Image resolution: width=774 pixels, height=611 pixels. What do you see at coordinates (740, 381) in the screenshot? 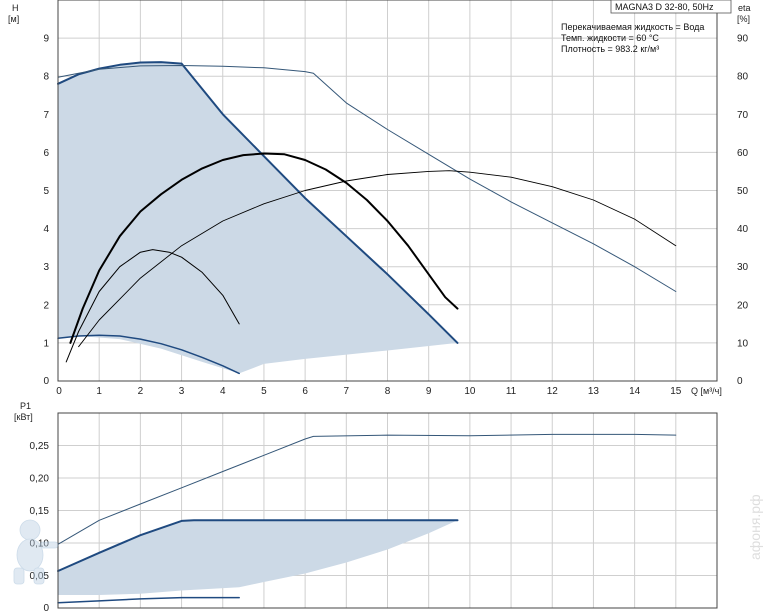
I see `eta-tick-label: 0` at bounding box center [740, 381].